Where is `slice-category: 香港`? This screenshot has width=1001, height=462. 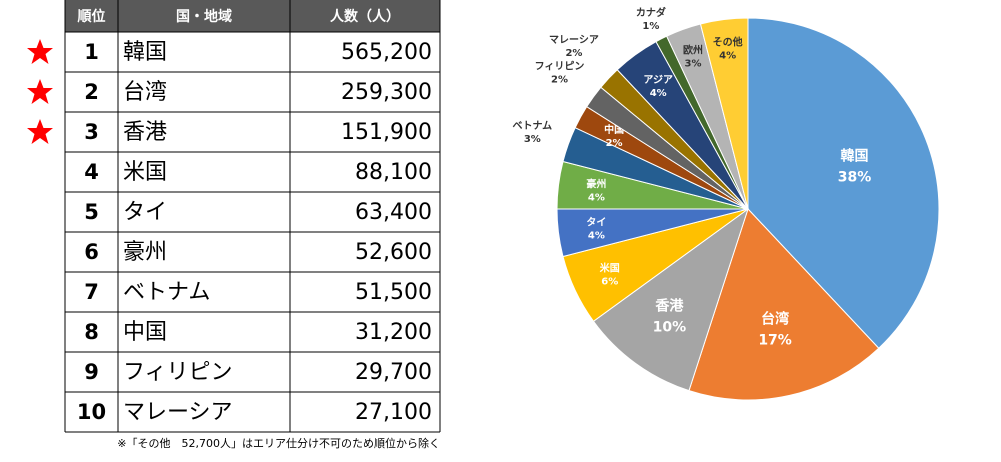
slice-category: 香港 is located at coordinates (669, 306).